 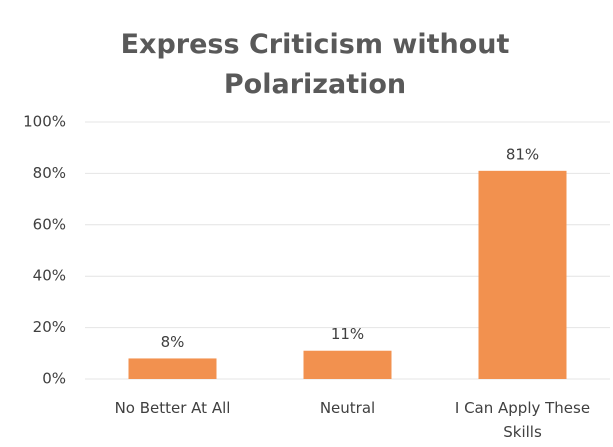 What do you see at coordinates (49, 173) in the screenshot?
I see `y-tick-label: 80%` at bounding box center [49, 173].